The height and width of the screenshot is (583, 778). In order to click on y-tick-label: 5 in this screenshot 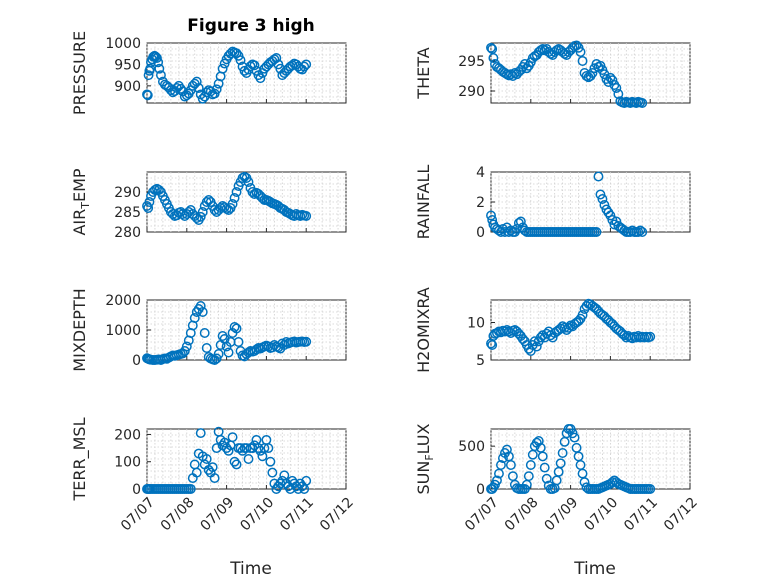, I will do `click(480, 361)`.